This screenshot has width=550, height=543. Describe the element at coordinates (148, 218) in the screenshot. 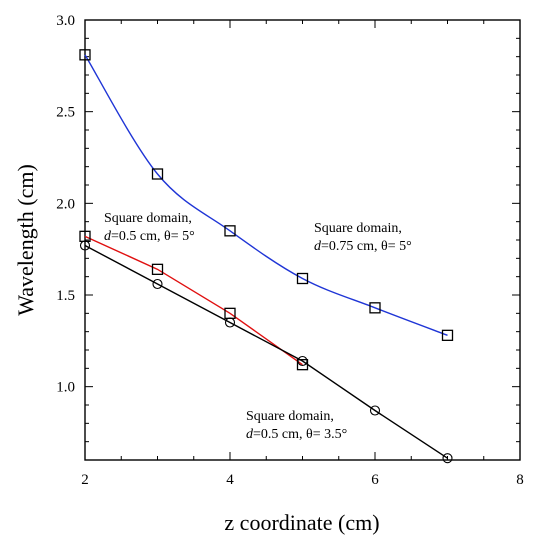

I see `annotation-red-line1: Square domain,` at that location.